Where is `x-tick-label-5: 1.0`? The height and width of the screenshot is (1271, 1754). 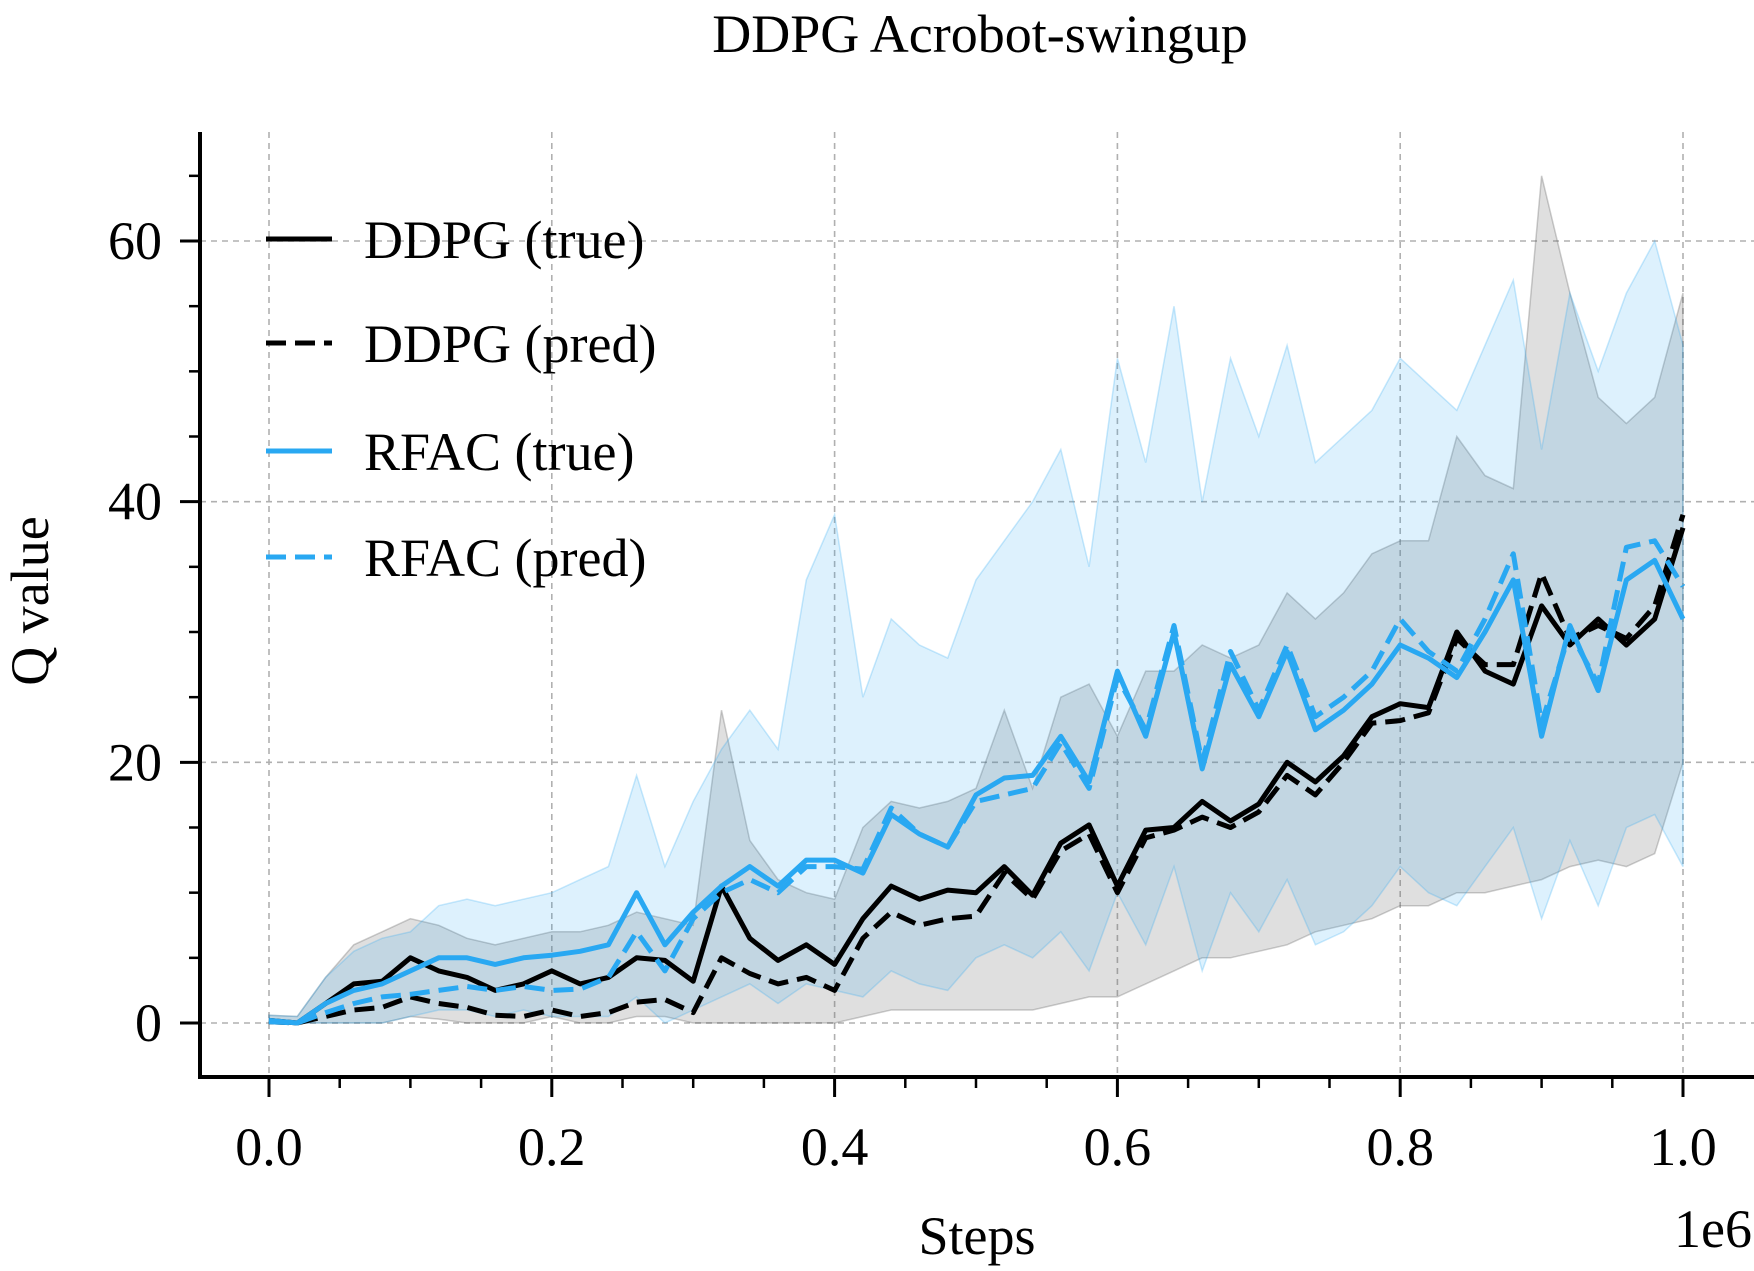 x-tick-label-5: 1.0 is located at coordinates (1683, 1147).